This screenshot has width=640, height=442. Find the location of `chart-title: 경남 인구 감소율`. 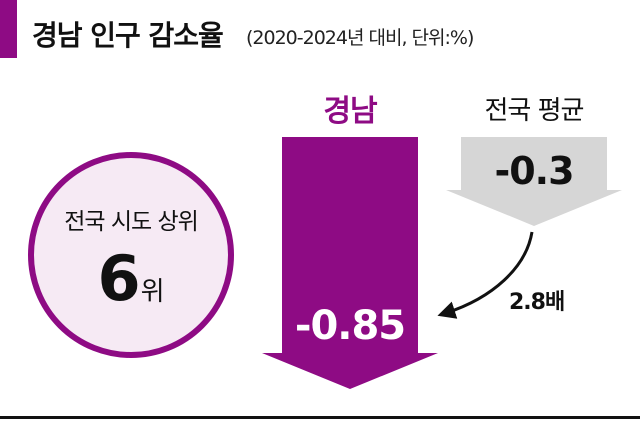

chart-title: 경남 인구 감소율 is located at coordinates (128, 35).